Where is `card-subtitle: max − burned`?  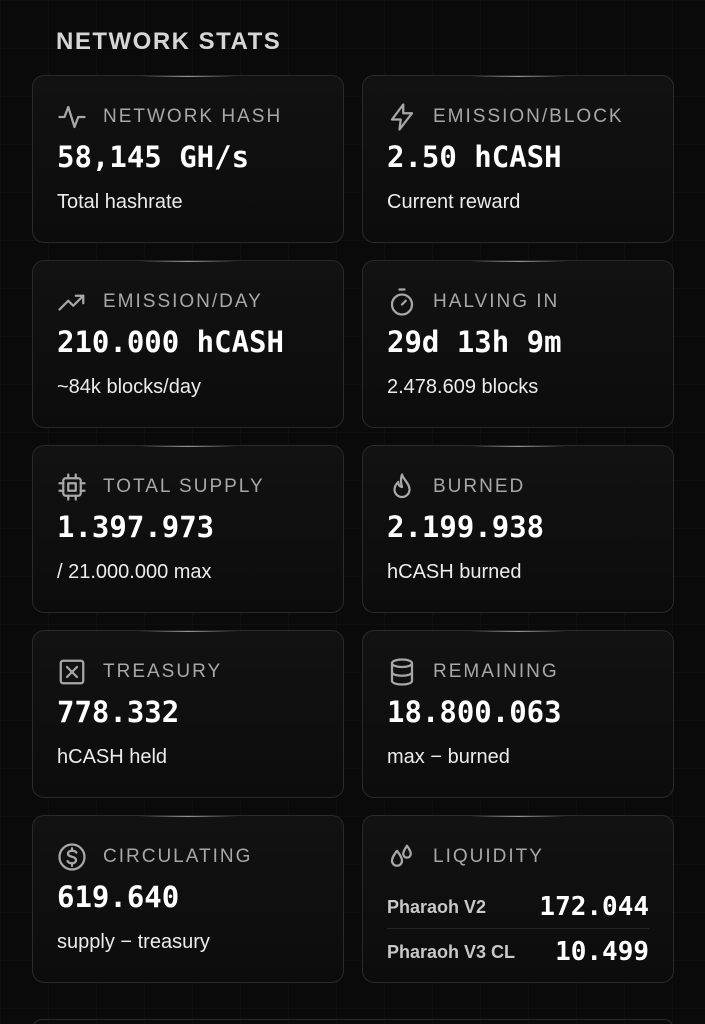
card-subtitle: max − burned is located at coordinates (448, 757).